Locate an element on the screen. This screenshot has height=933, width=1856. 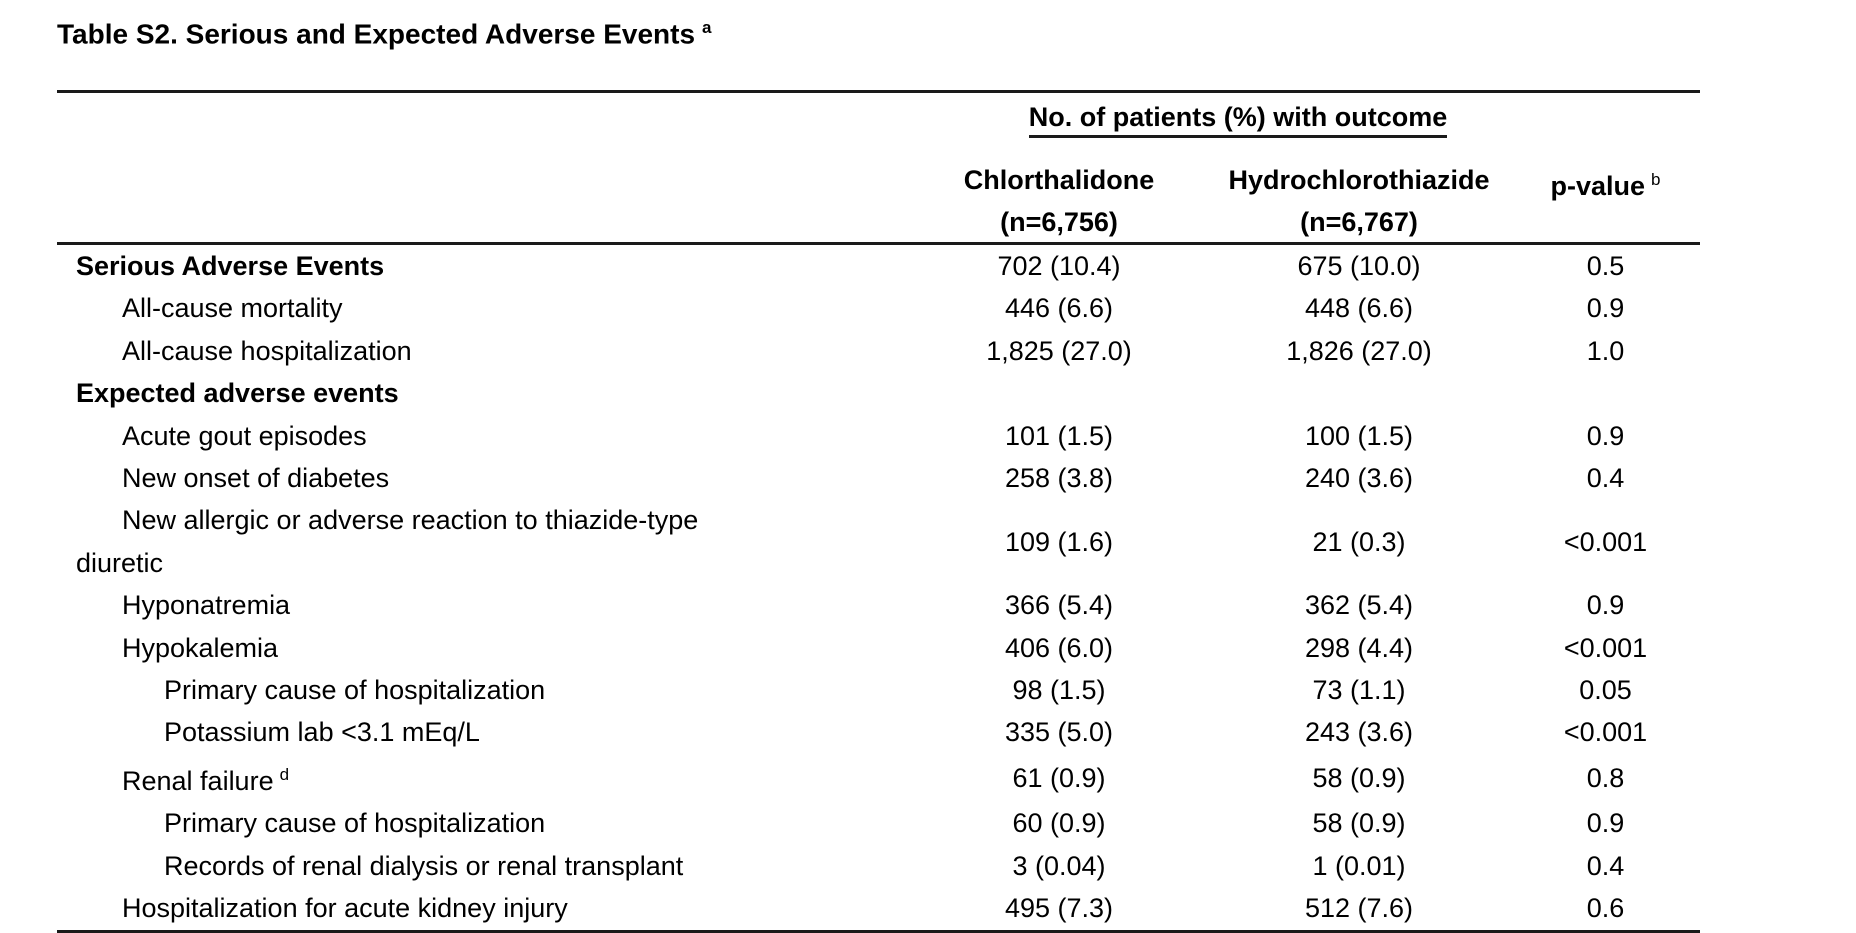
row-label: Hyponatremia is located at coordinates (484, 605).